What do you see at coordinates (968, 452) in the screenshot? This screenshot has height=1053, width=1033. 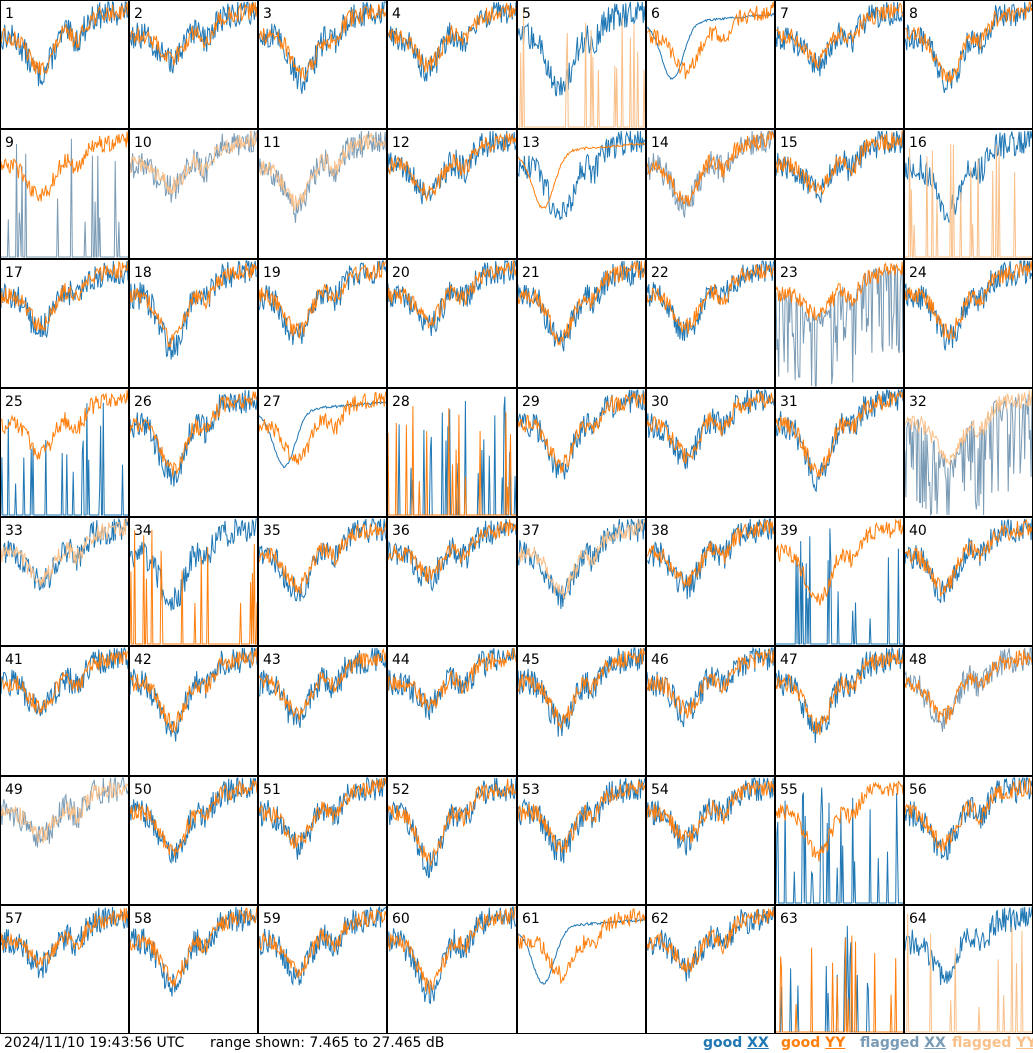 I see `panel-32: 32` at bounding box center [968, 452].